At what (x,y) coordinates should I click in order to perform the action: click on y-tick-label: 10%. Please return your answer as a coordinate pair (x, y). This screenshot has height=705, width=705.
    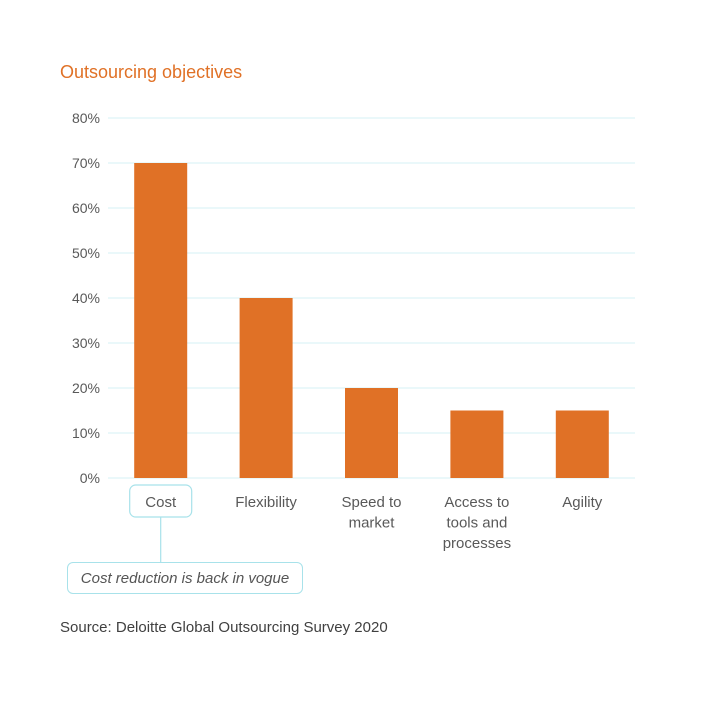
    Looking at the image, I should click on (86, 433).